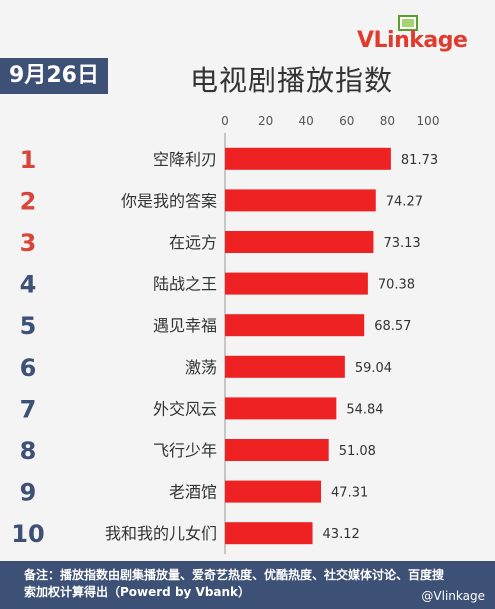  What do you see at coordinates (28, 493) in the screenshot?
I see `rank-number: 9` at bounding box center [28, 493].